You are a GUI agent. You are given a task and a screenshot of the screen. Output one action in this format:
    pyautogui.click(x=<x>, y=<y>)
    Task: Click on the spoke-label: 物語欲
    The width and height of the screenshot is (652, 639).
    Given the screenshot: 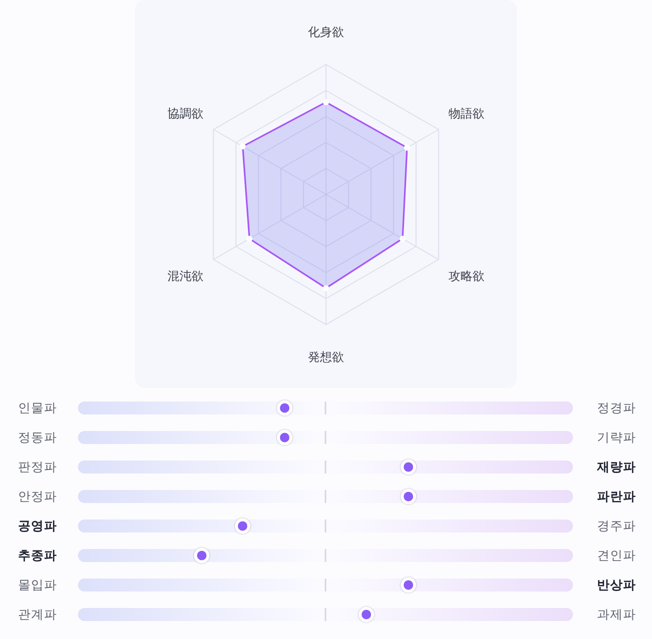 What is the action you would take?
    pyautogui.click(x=466, y=113)
    